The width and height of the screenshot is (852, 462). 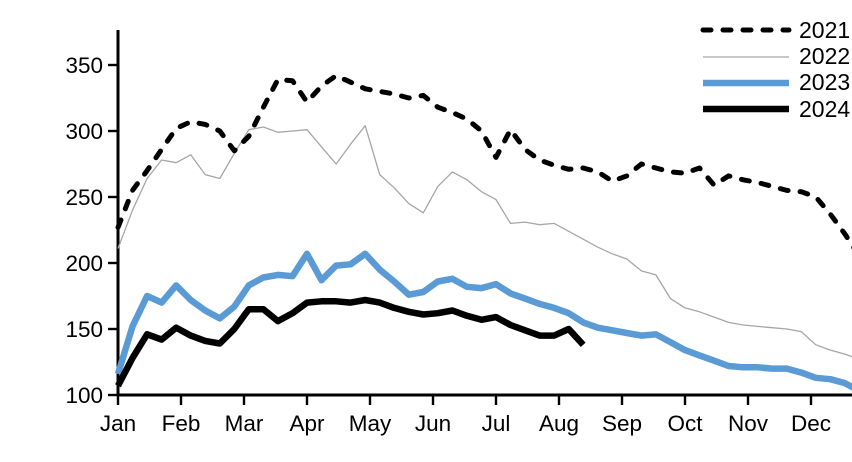 I want to click on x-tick-label: Jul, so click(x=496, y=423).